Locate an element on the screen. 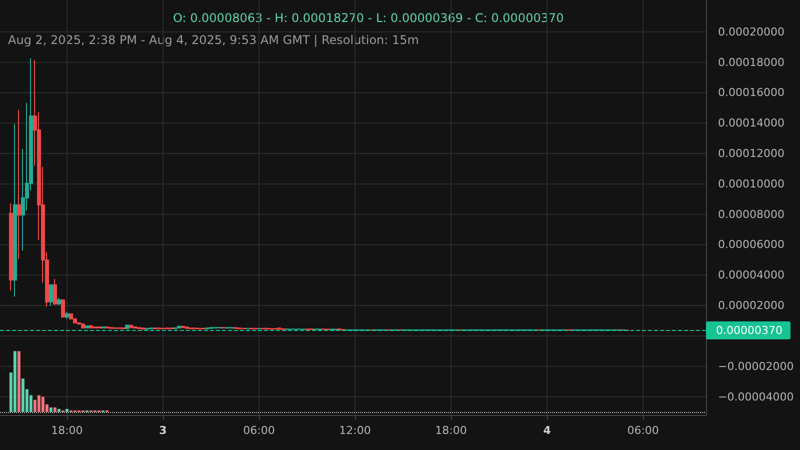 The width and height of the screenshot is (800, 450). y-tick-label: 0.00012000 is located at coordinates (751, 153).